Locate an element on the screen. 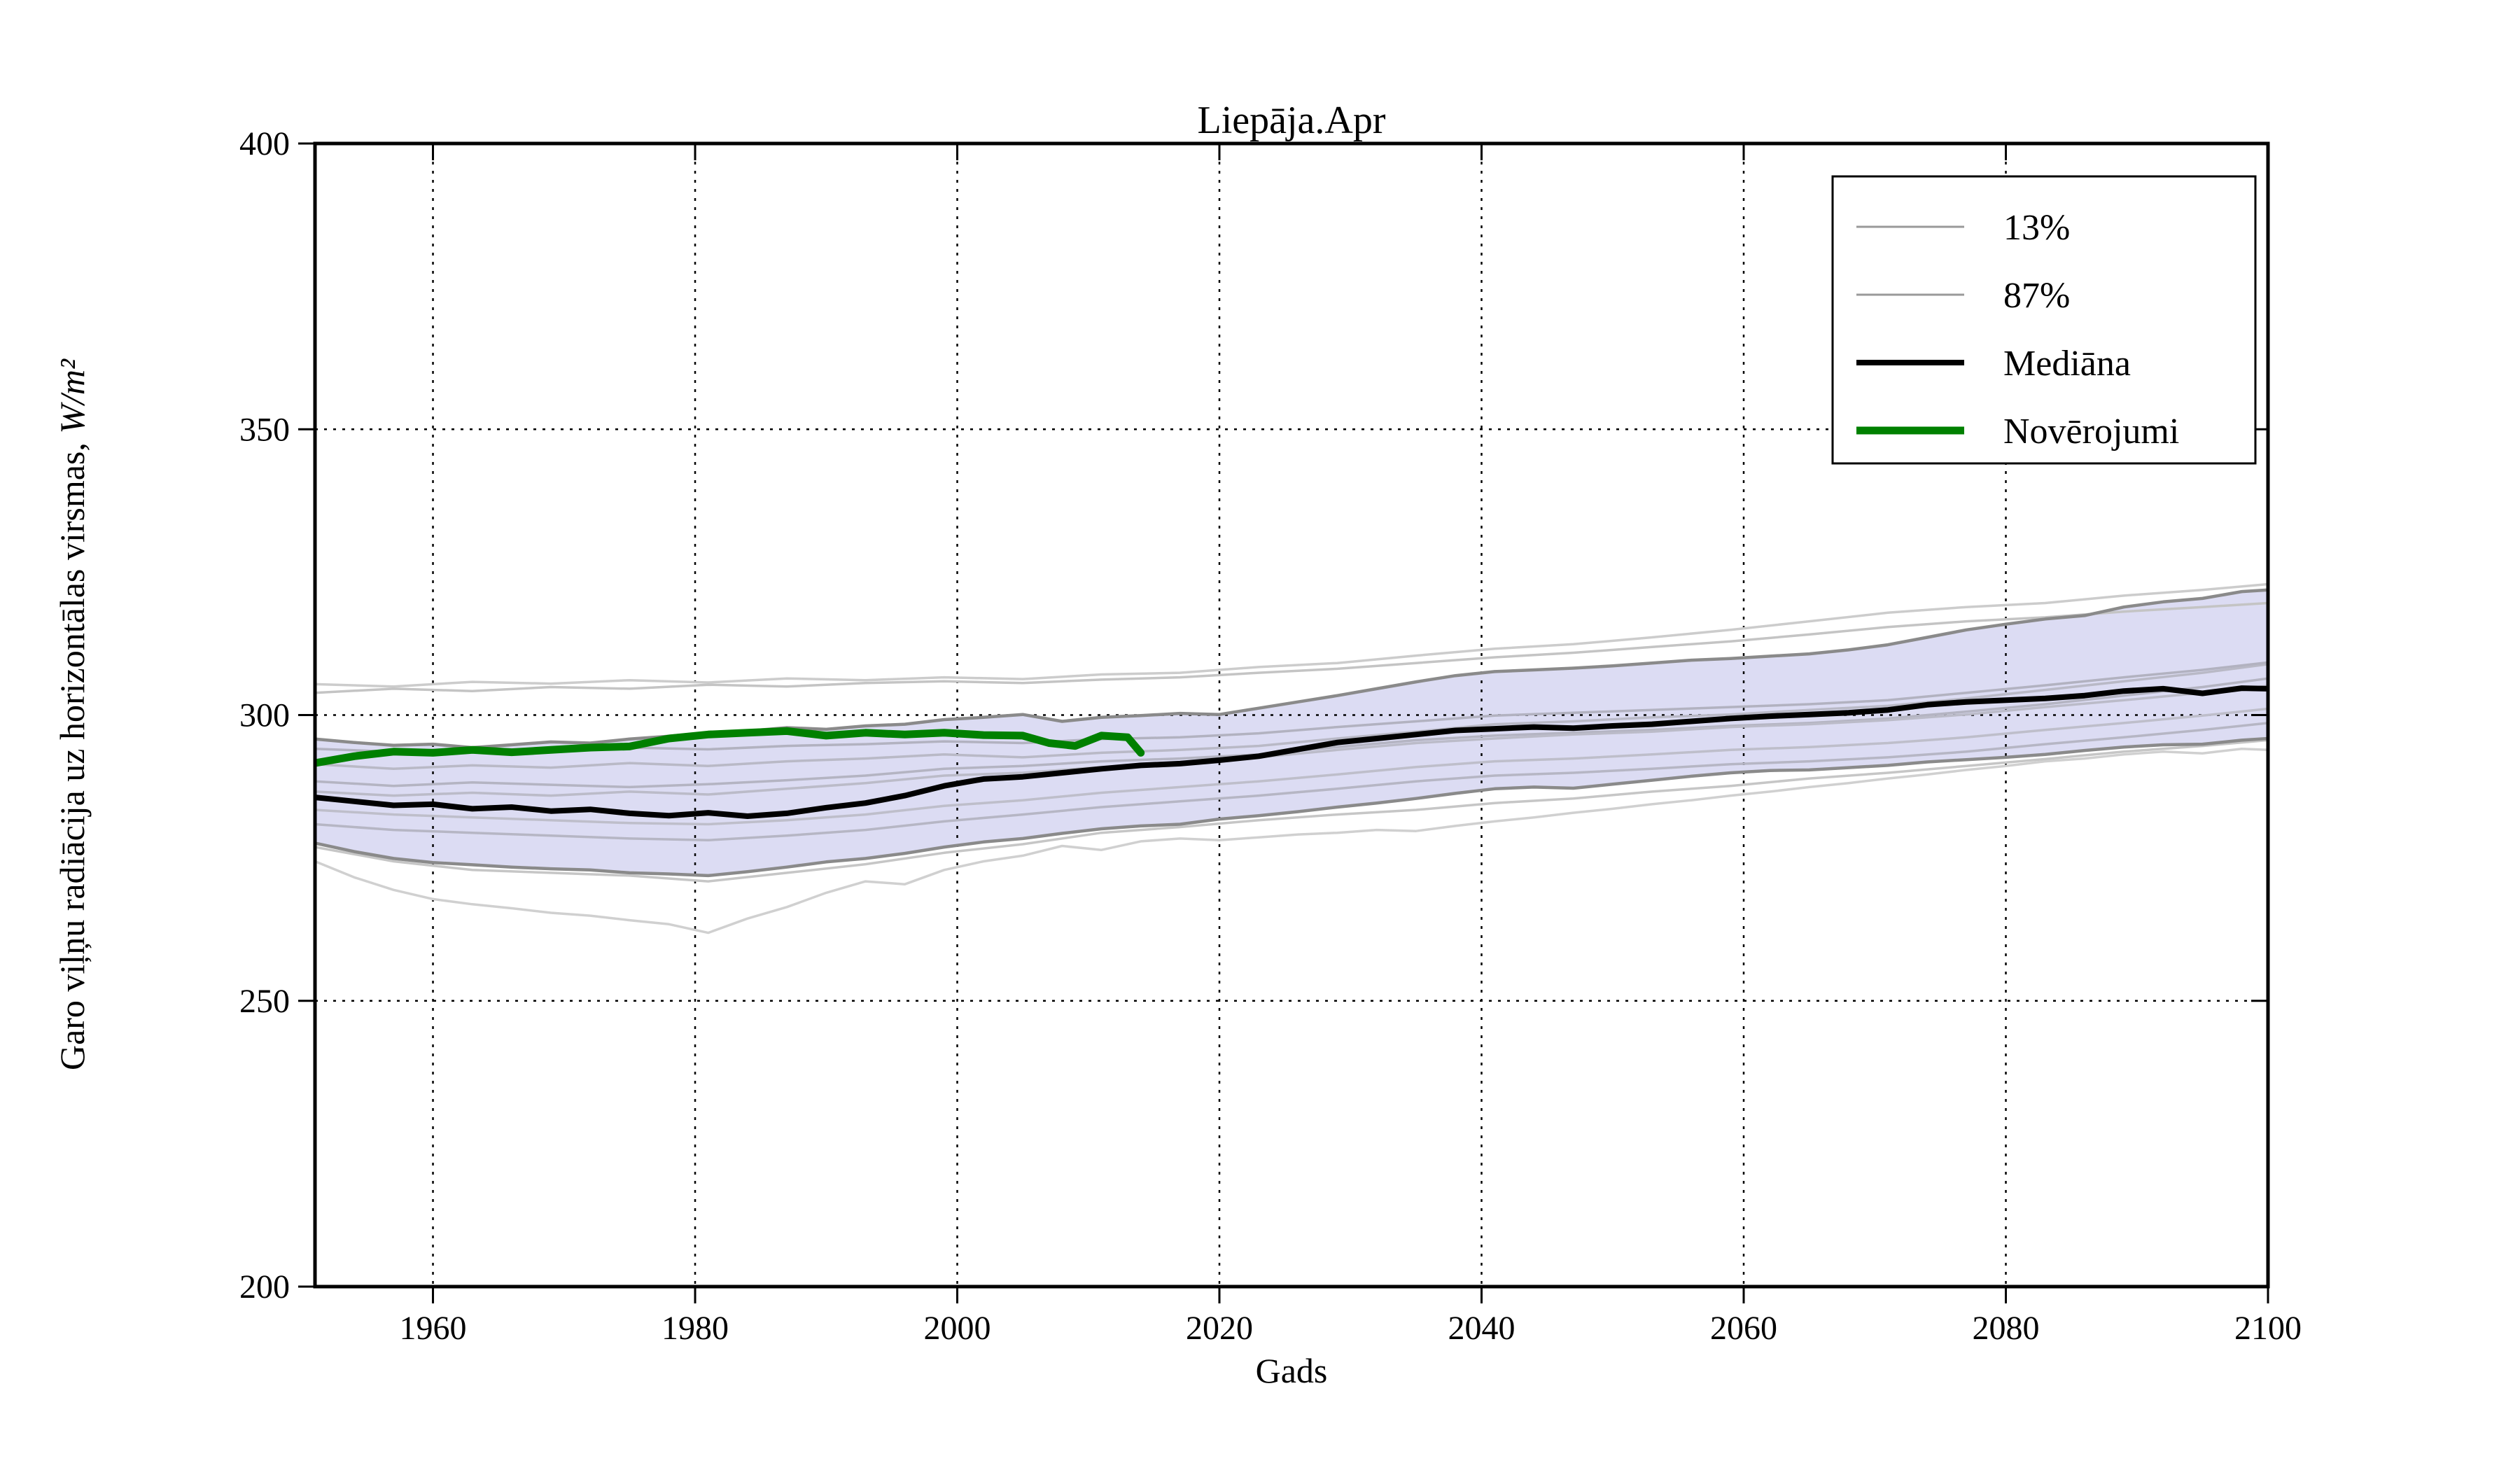 The width and height of the screenshot is (2520, 1470). series-ensemble-in-3-line is located at coordinates (1291, 766).